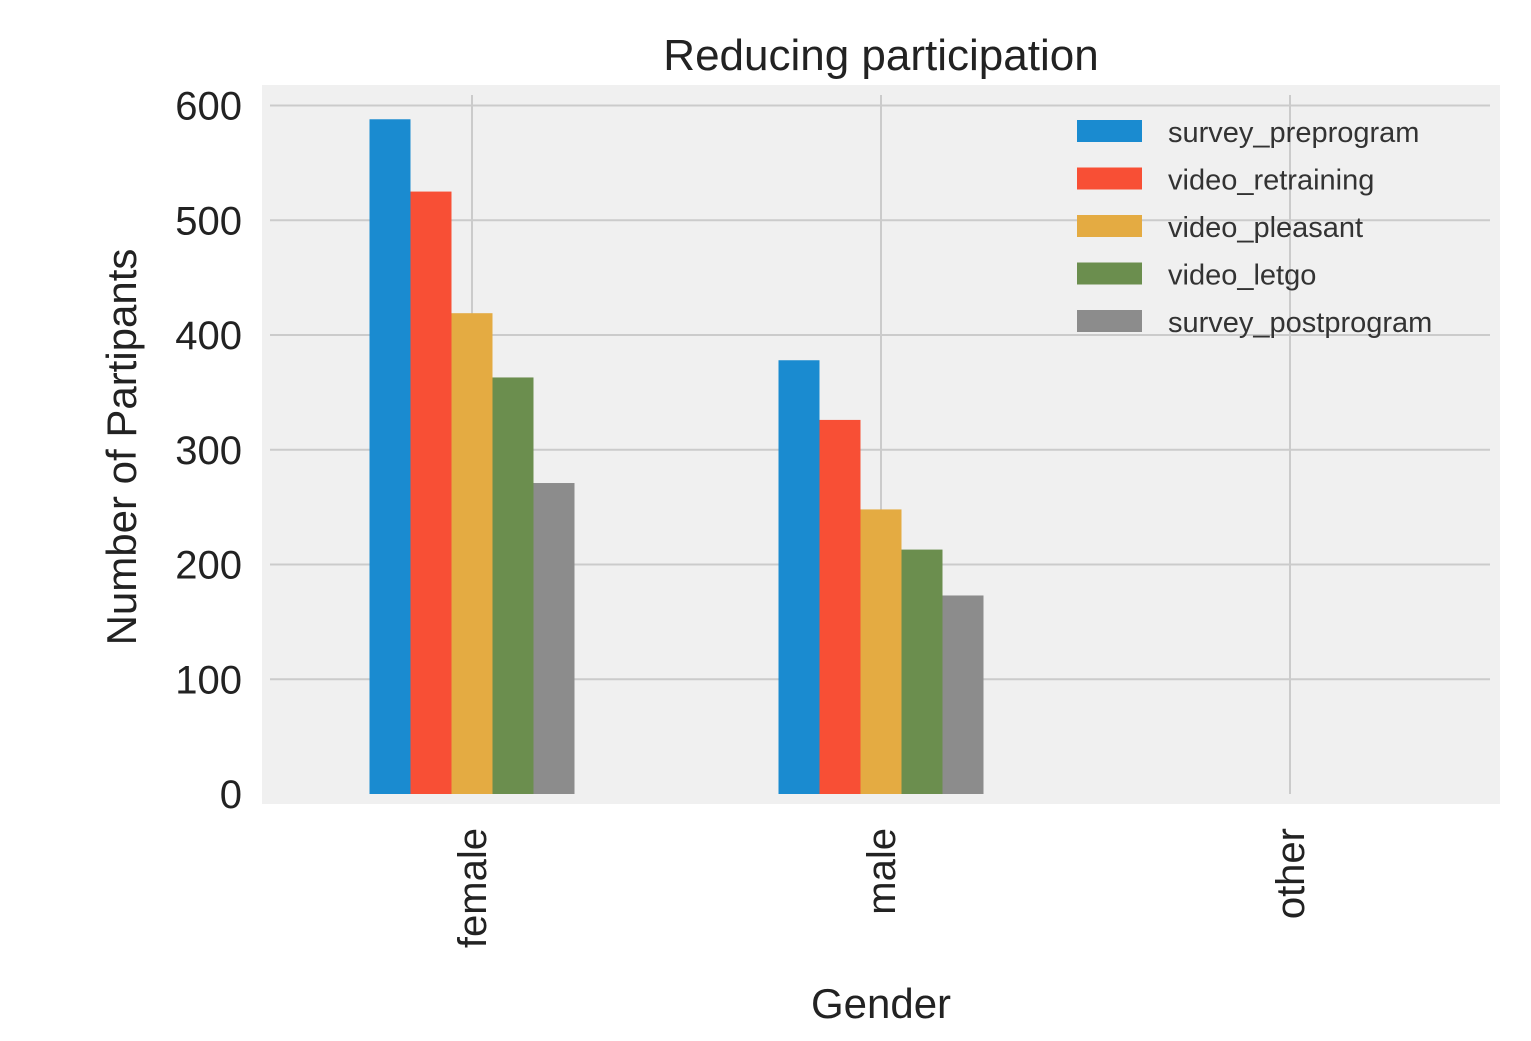 The height and width of the screenshot is (1041, 1531). I want to click on x-axis-label: Gender, so click(881, 1003).